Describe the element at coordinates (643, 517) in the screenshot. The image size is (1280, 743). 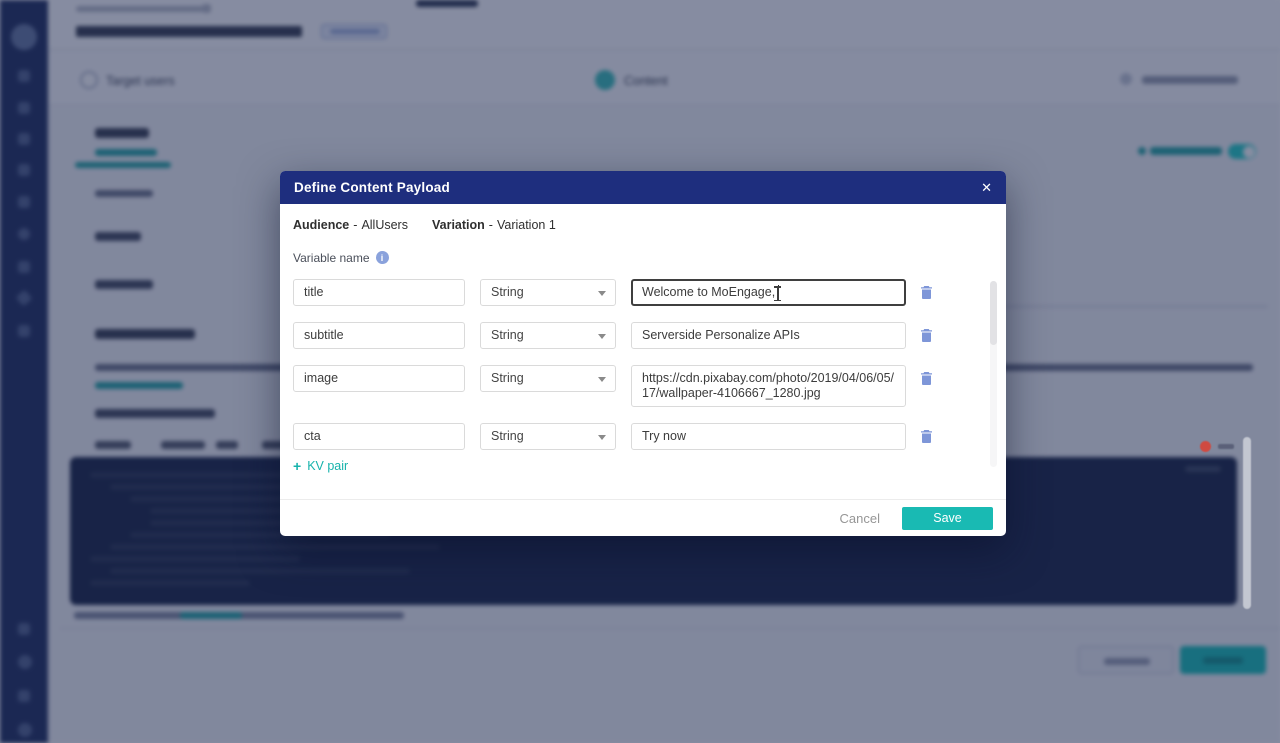
I see `modal-footer: Cancel Save` at that location.